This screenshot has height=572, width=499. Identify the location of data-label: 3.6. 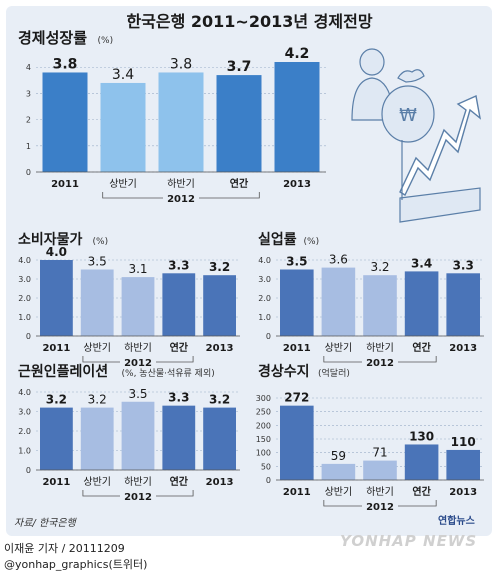
(338, 260).